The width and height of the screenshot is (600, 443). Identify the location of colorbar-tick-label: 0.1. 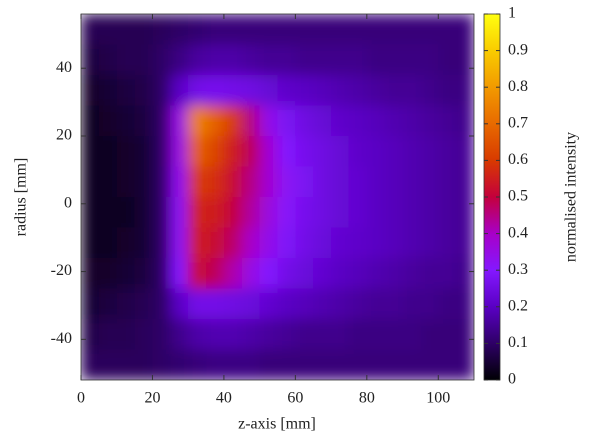
(518, 342).